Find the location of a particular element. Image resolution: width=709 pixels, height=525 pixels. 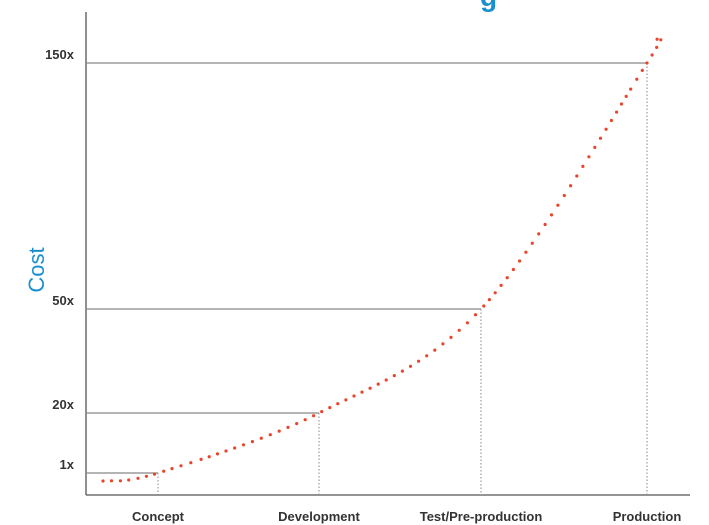

x-tick-label: Concept is located at coordinates (158, 516).